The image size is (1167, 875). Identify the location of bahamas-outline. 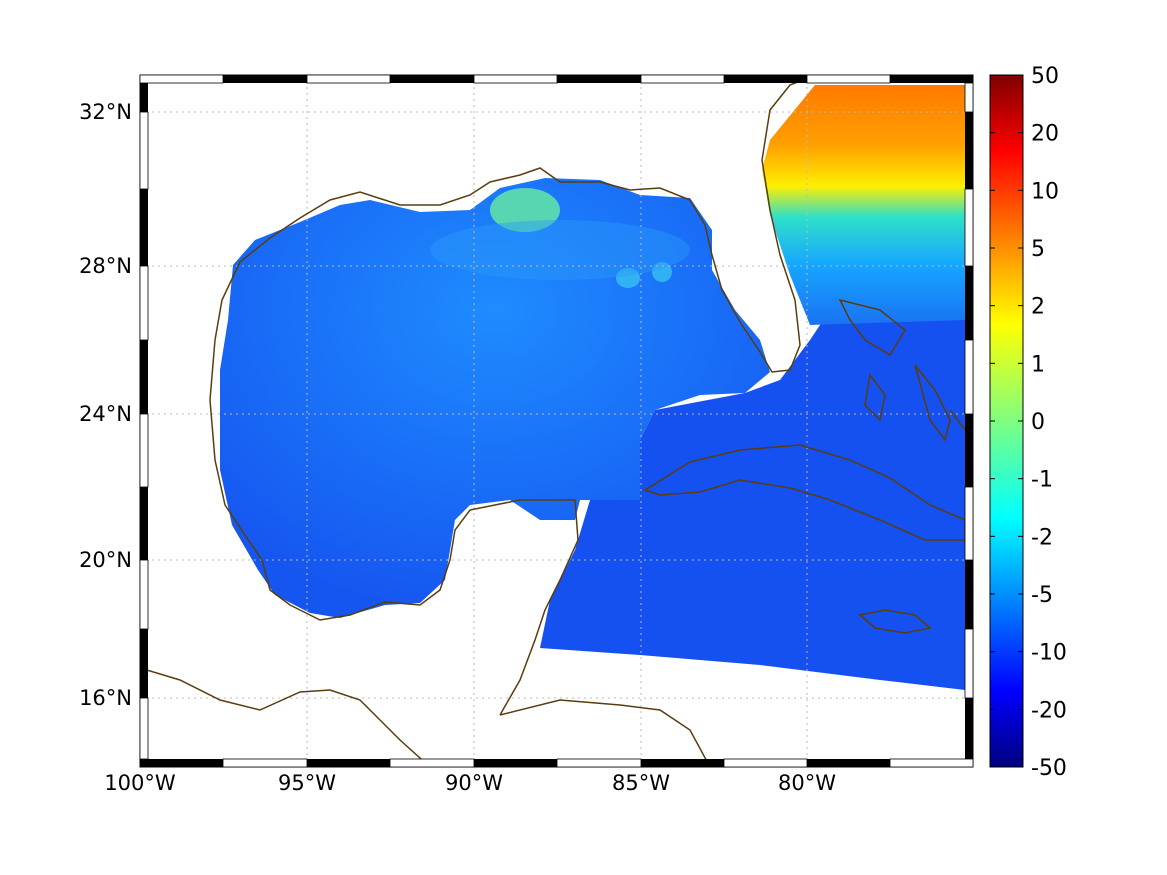
(894, 370).